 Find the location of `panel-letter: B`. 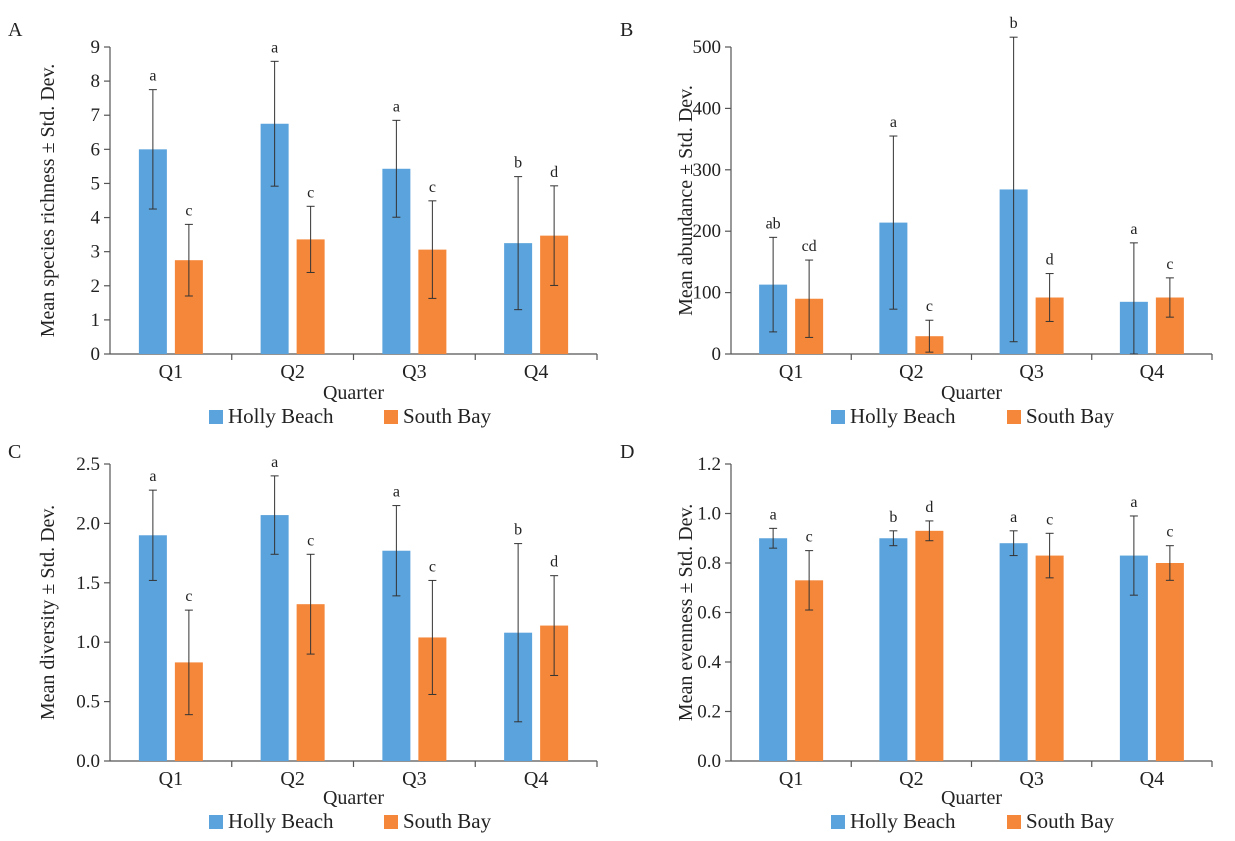

panel-letter: B is located at coordinates (626, 30).